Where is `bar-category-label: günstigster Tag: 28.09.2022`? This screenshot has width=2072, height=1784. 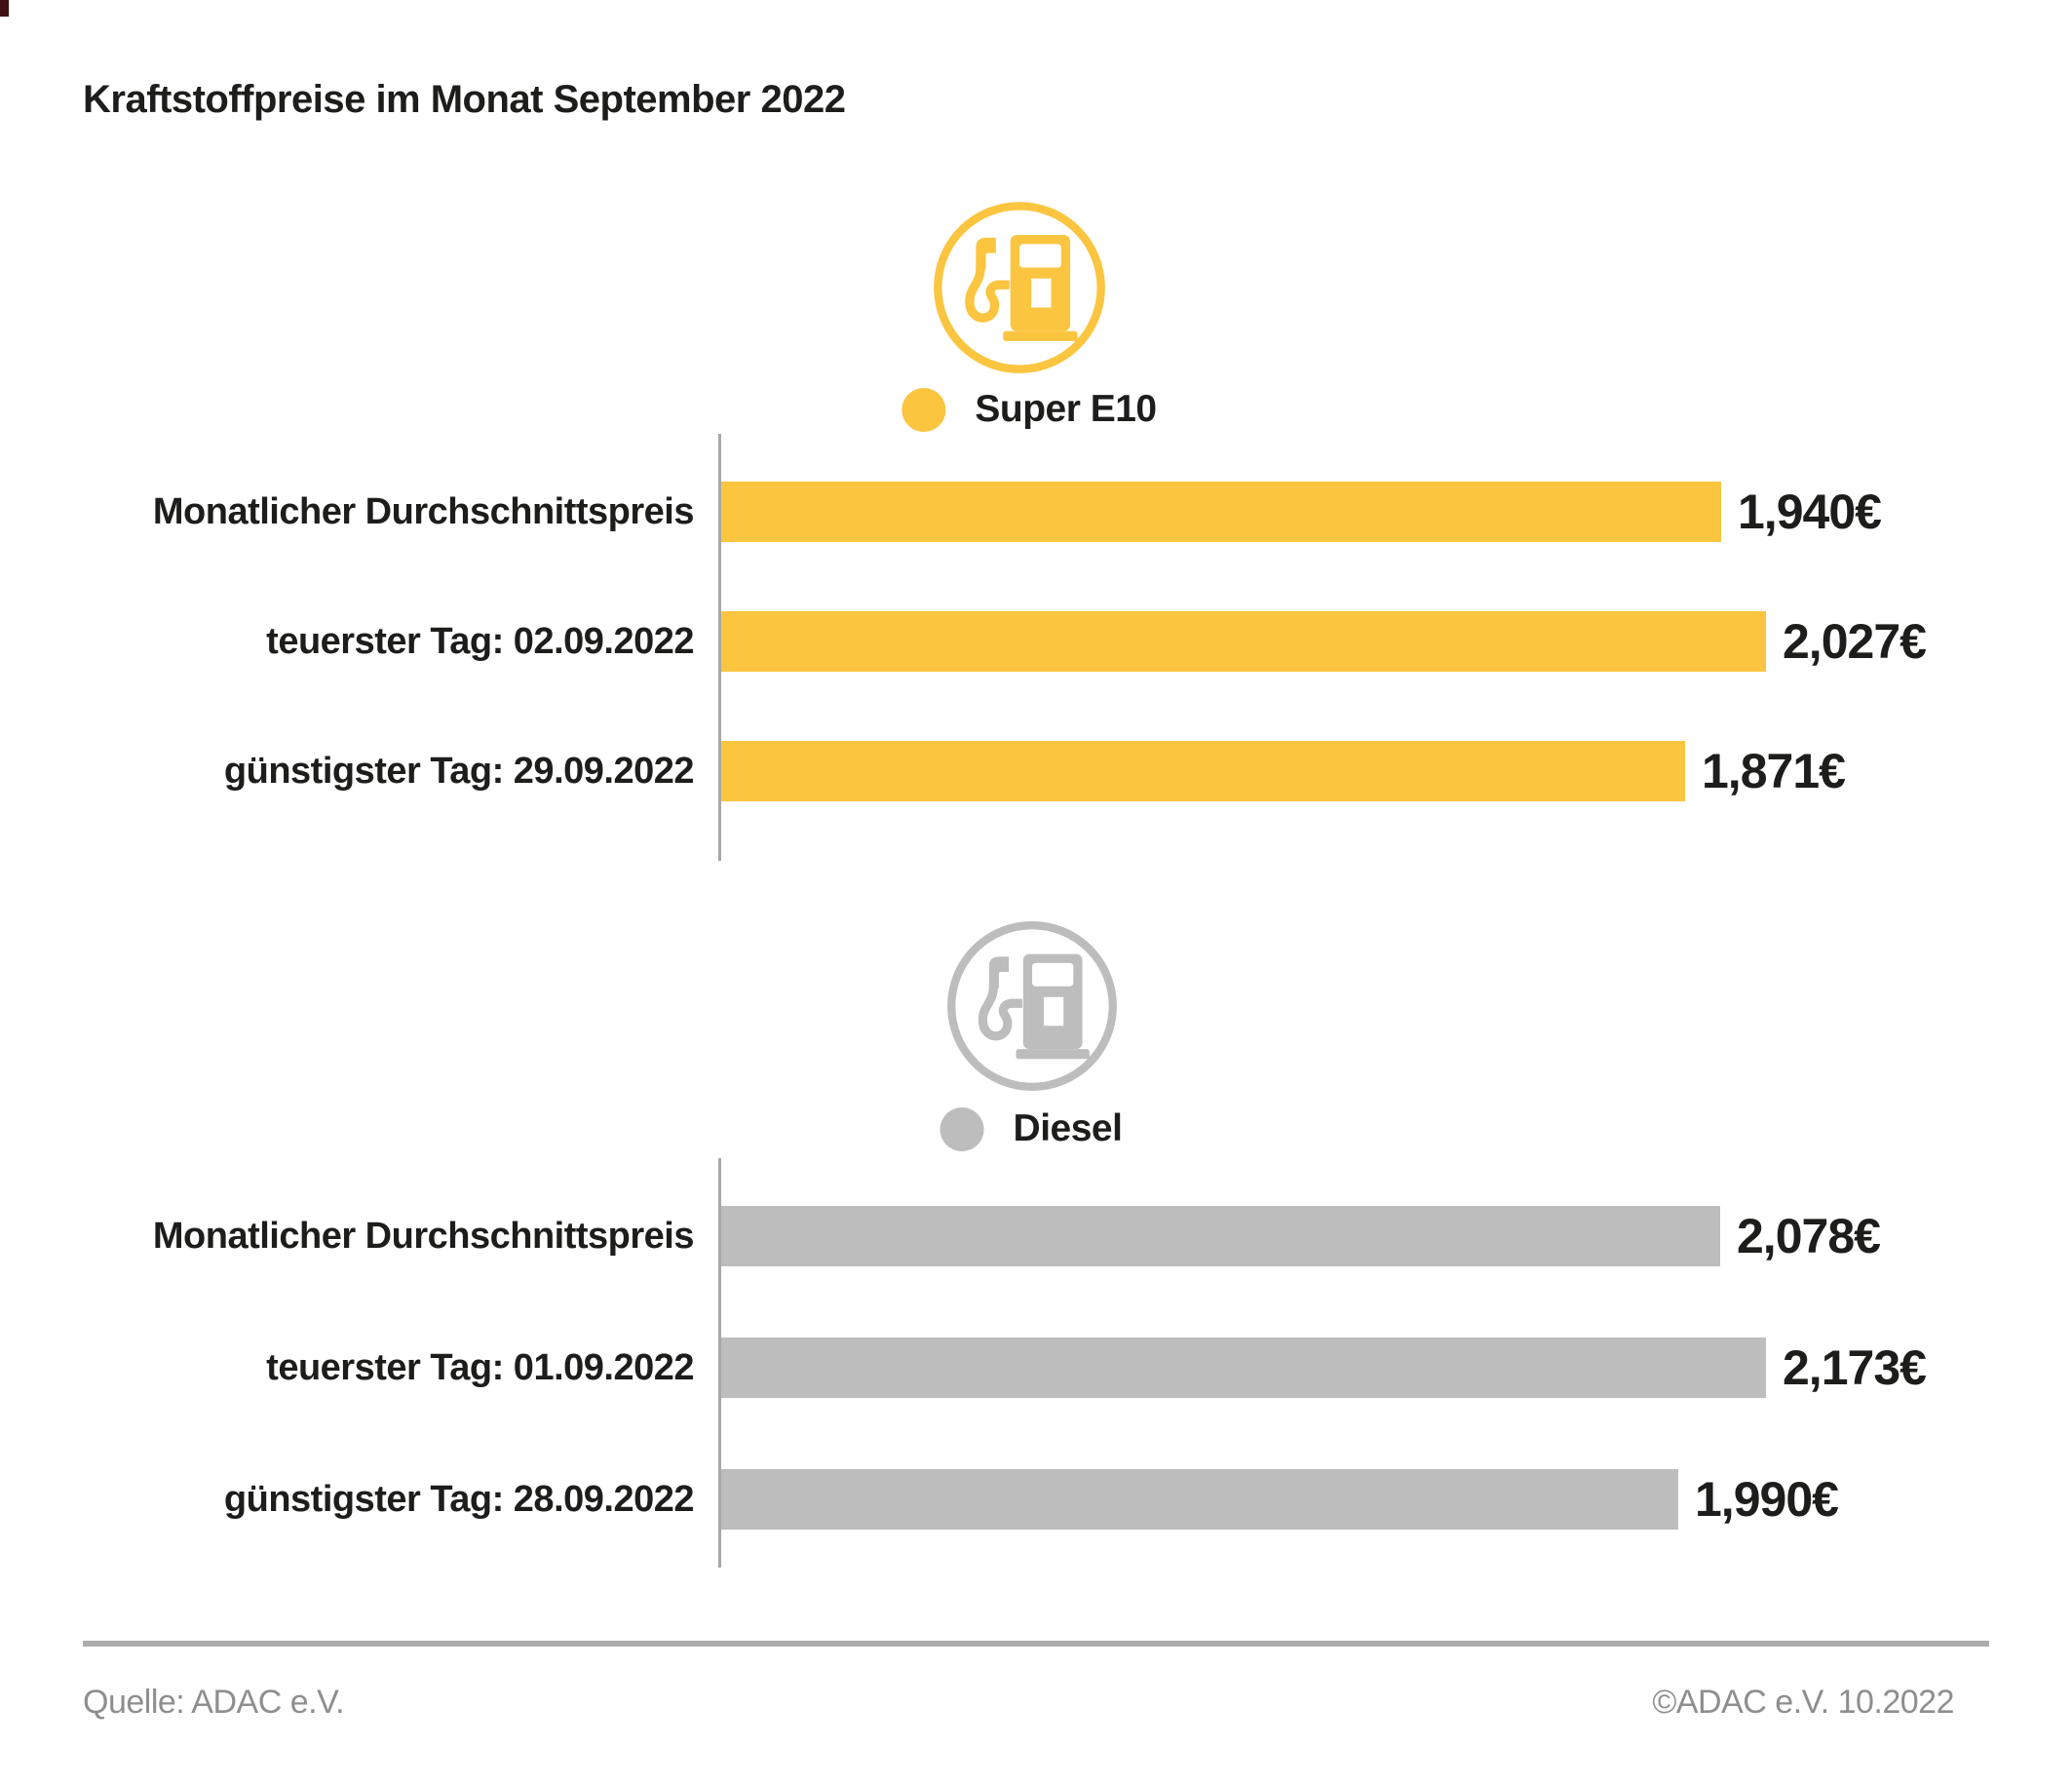 bar-category-label: günstigster Tag: 28.09.2022 is located at coordinates (459, 1499).